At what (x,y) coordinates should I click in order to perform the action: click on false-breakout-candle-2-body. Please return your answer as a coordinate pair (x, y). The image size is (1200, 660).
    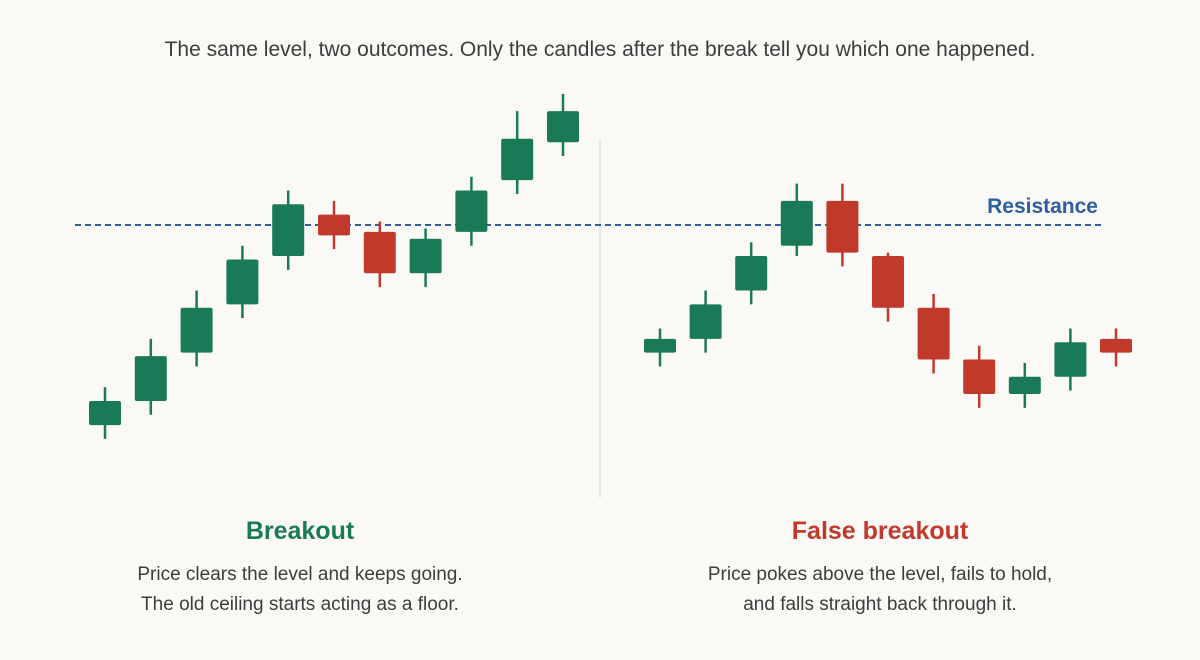
    Looking at the image, I should click on (705, 321).